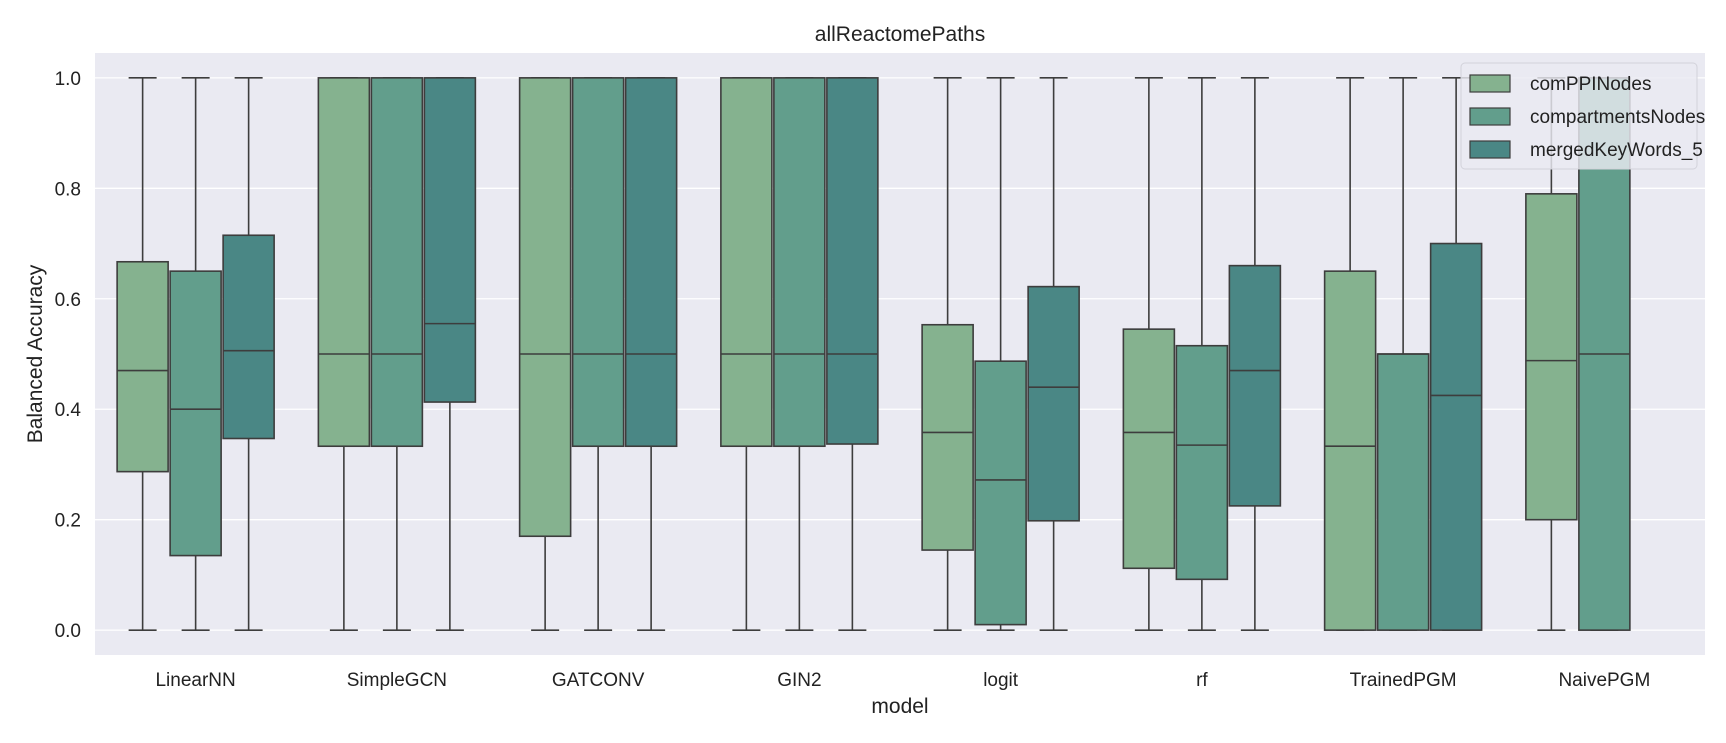 The width and height of the screenshot is (1726, 743). Describe the element at coordinates (35, 353) in the screenshot. I see `y-axis-label: Balanced Accuracy` at that location.